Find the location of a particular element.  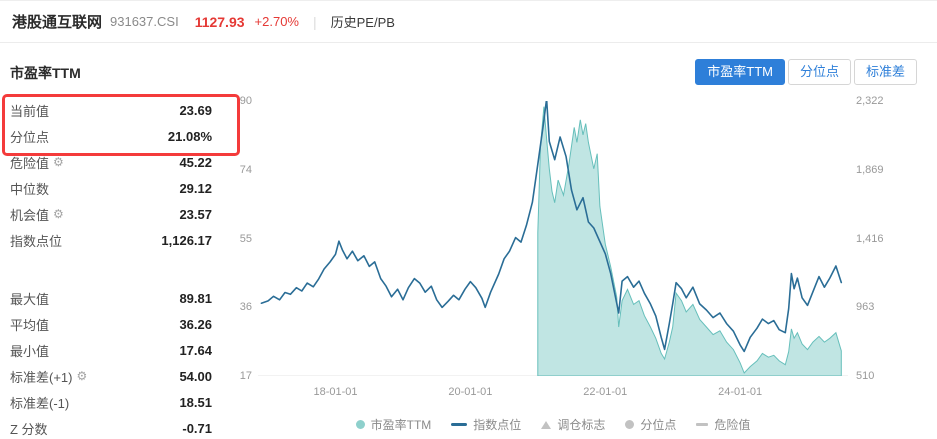

stat-row-current-value: 当前值 23.69 is located at coordinates (106, 110).